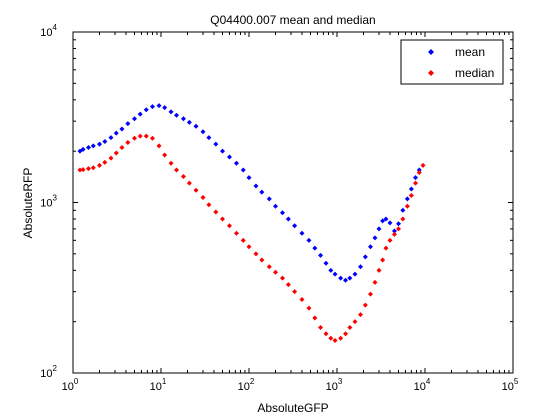 The height and width of the screenshot is (420, 560). What do you see at coordinates (334, 385) in the screenshot?
I see `x-tick-label: 10³` at bounding box center [334, 385].